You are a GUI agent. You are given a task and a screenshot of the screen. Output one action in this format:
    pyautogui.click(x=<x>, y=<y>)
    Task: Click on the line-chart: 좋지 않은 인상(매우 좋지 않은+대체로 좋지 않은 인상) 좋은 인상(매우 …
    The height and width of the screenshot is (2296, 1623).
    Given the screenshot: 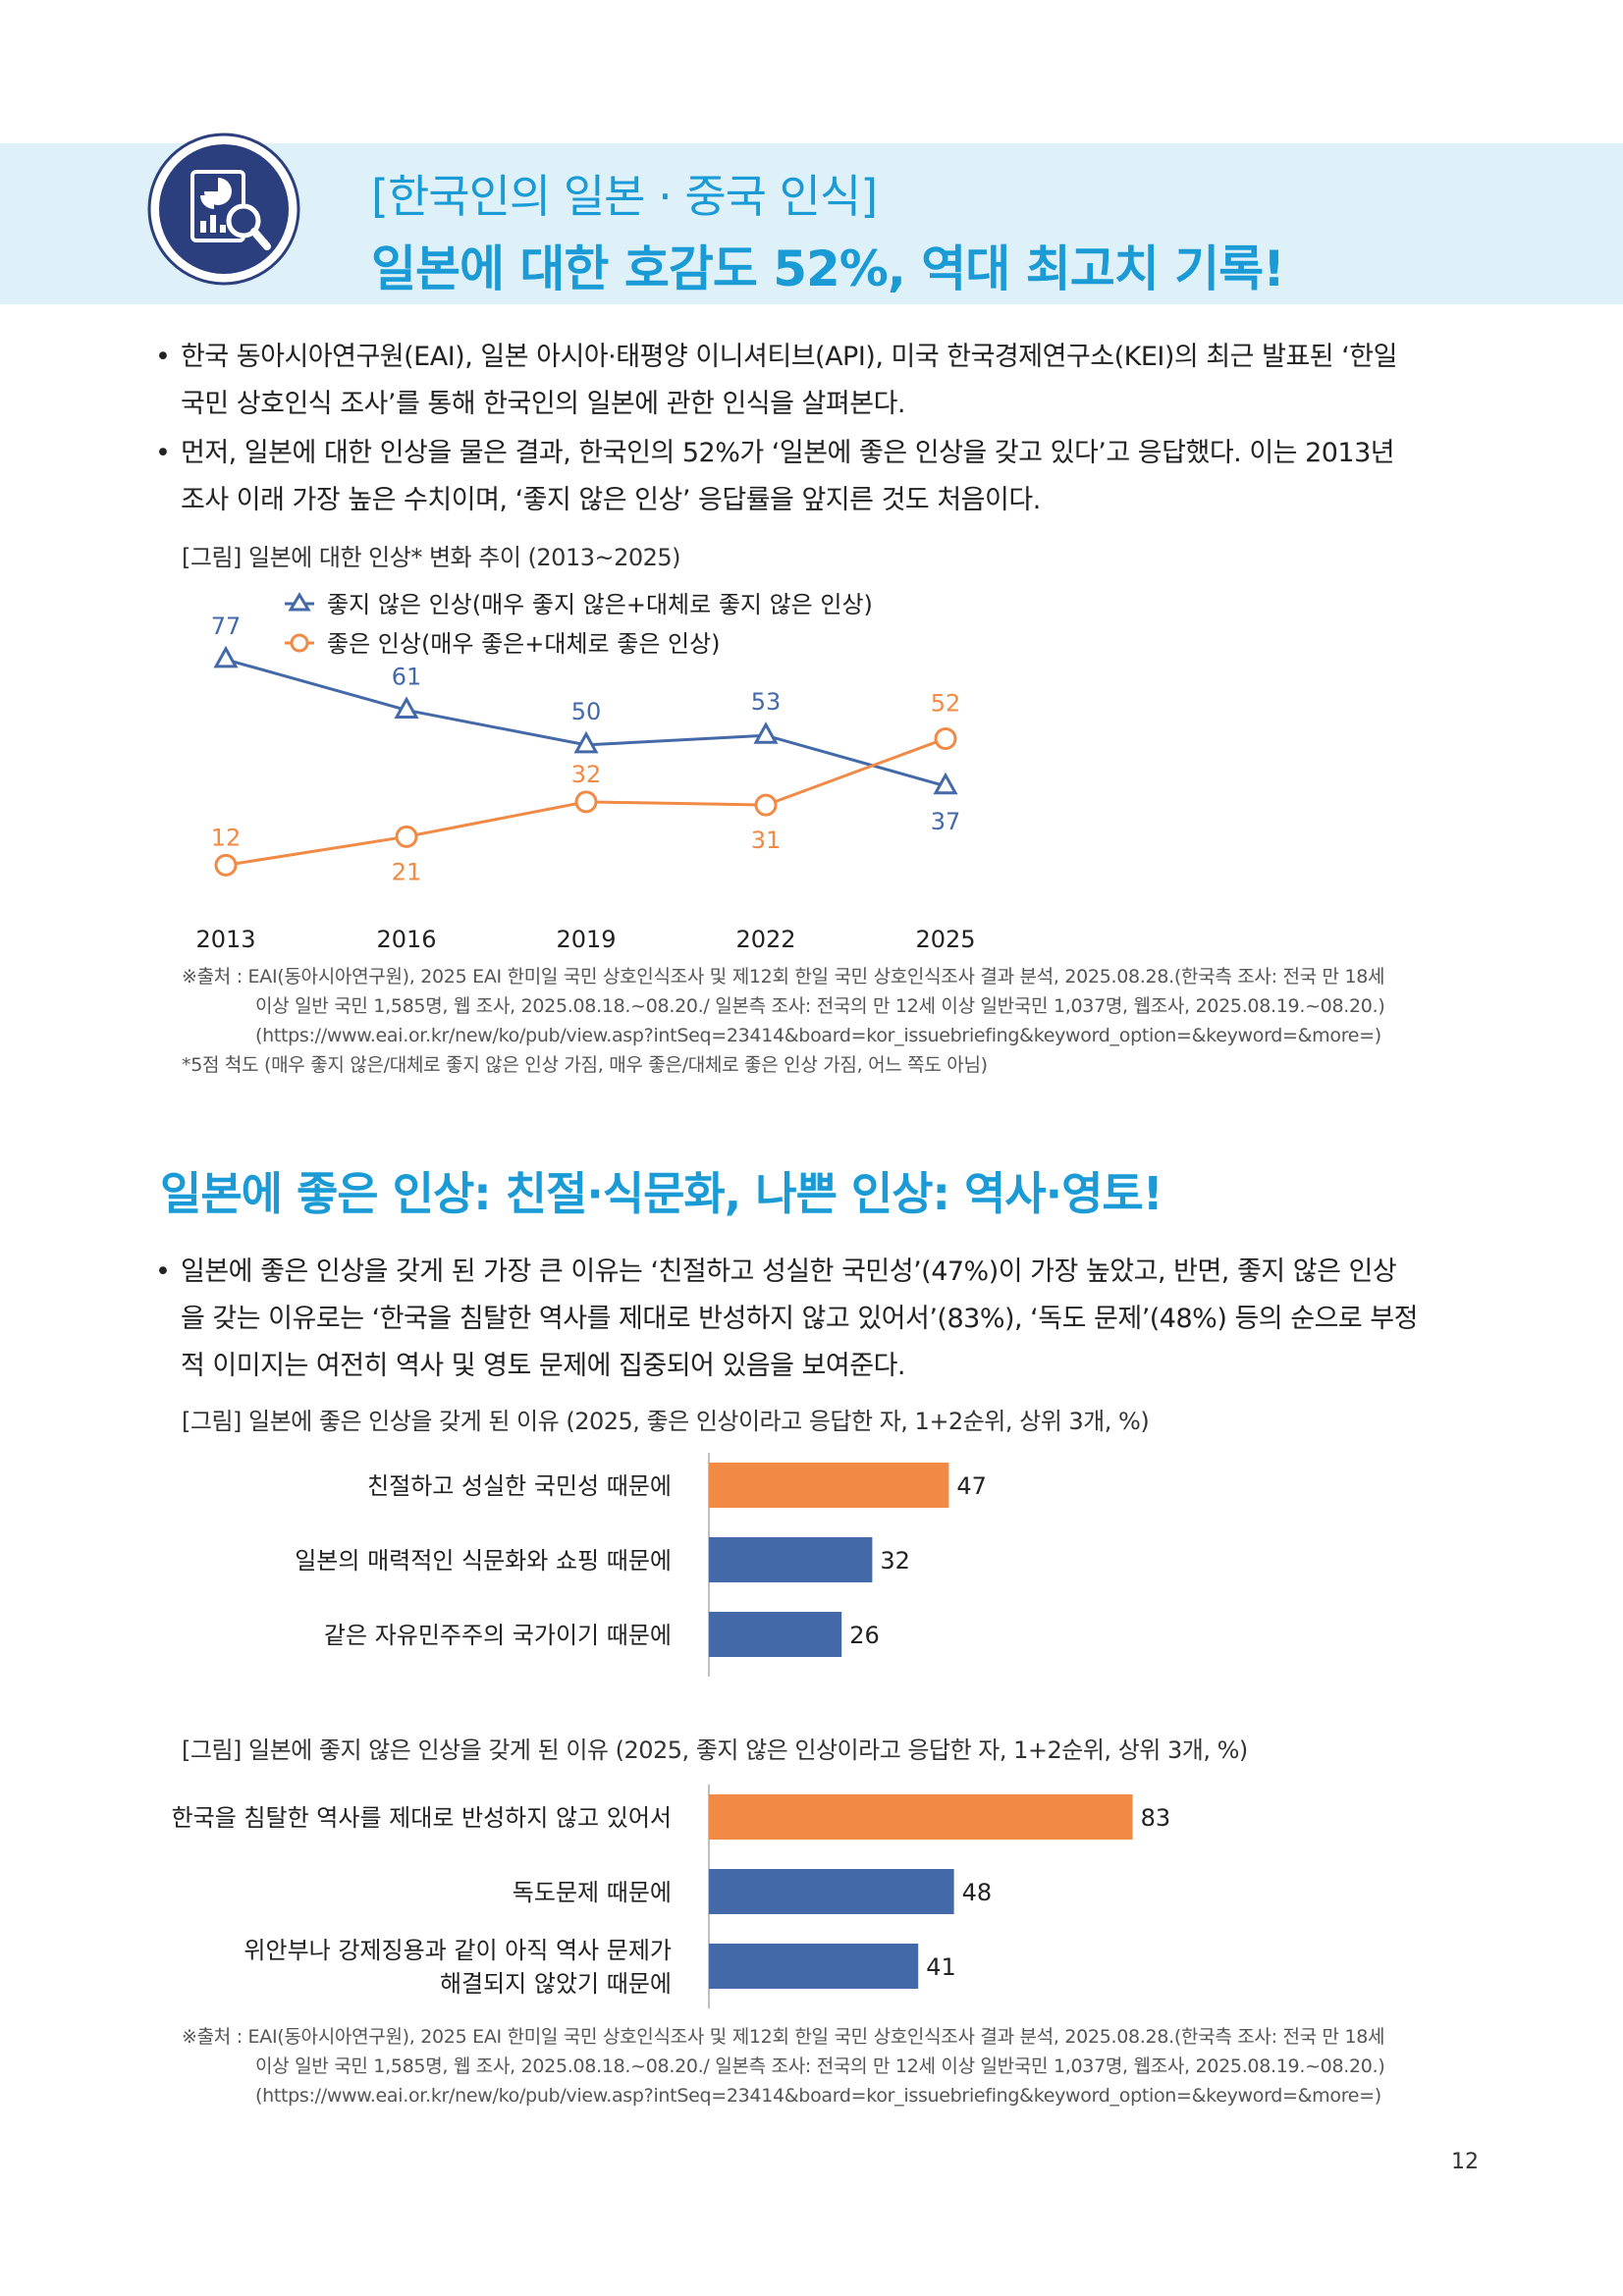 What is the action you would take?
    pyautogui.click(x=585, y=772)
    